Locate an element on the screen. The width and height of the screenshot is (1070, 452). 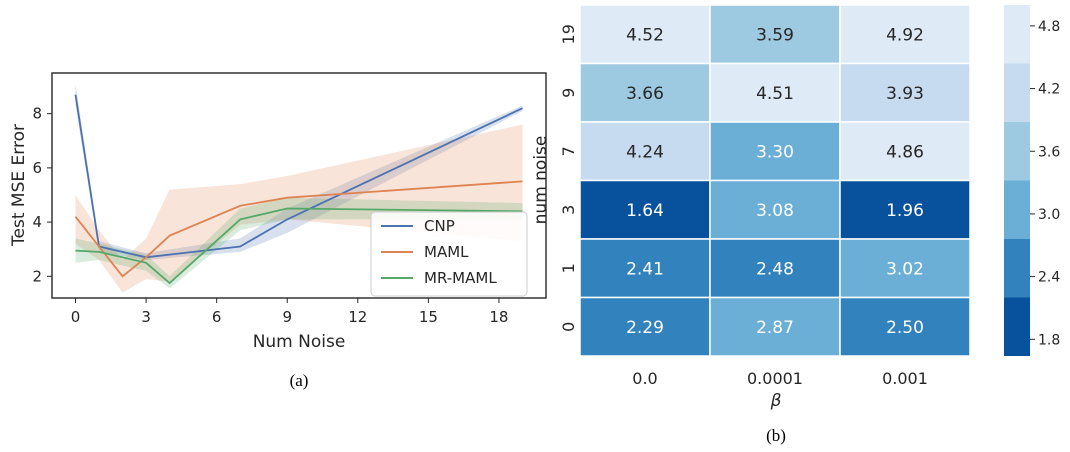
heatmap-cell-value: 3.08 is located at coordinates (775, 211).